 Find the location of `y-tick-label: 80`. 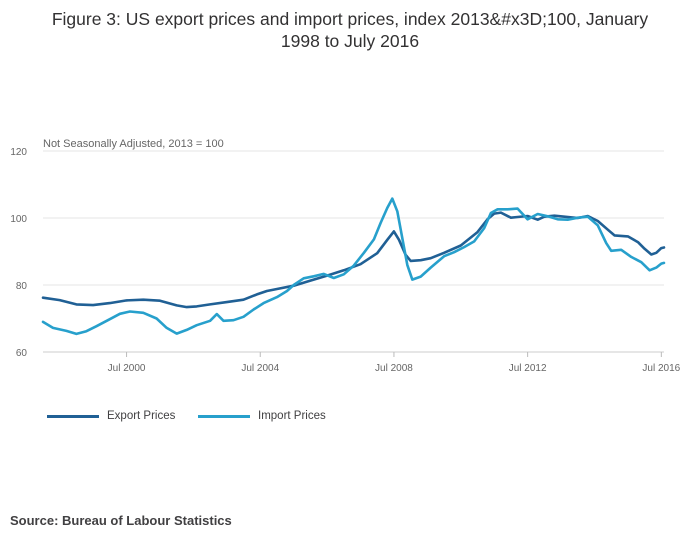

y-tick-label: 80 is located at coordinates (22, 286).